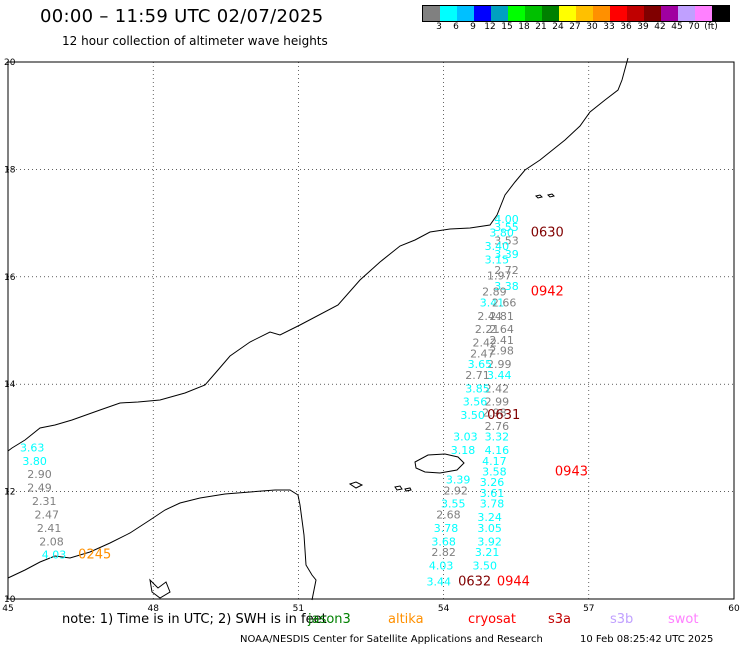 This screenshot has height=650, width=740. Describe the element at coordinates (9, 493) in the screenshot. I see `latitude-tick-label: 12` at that location.